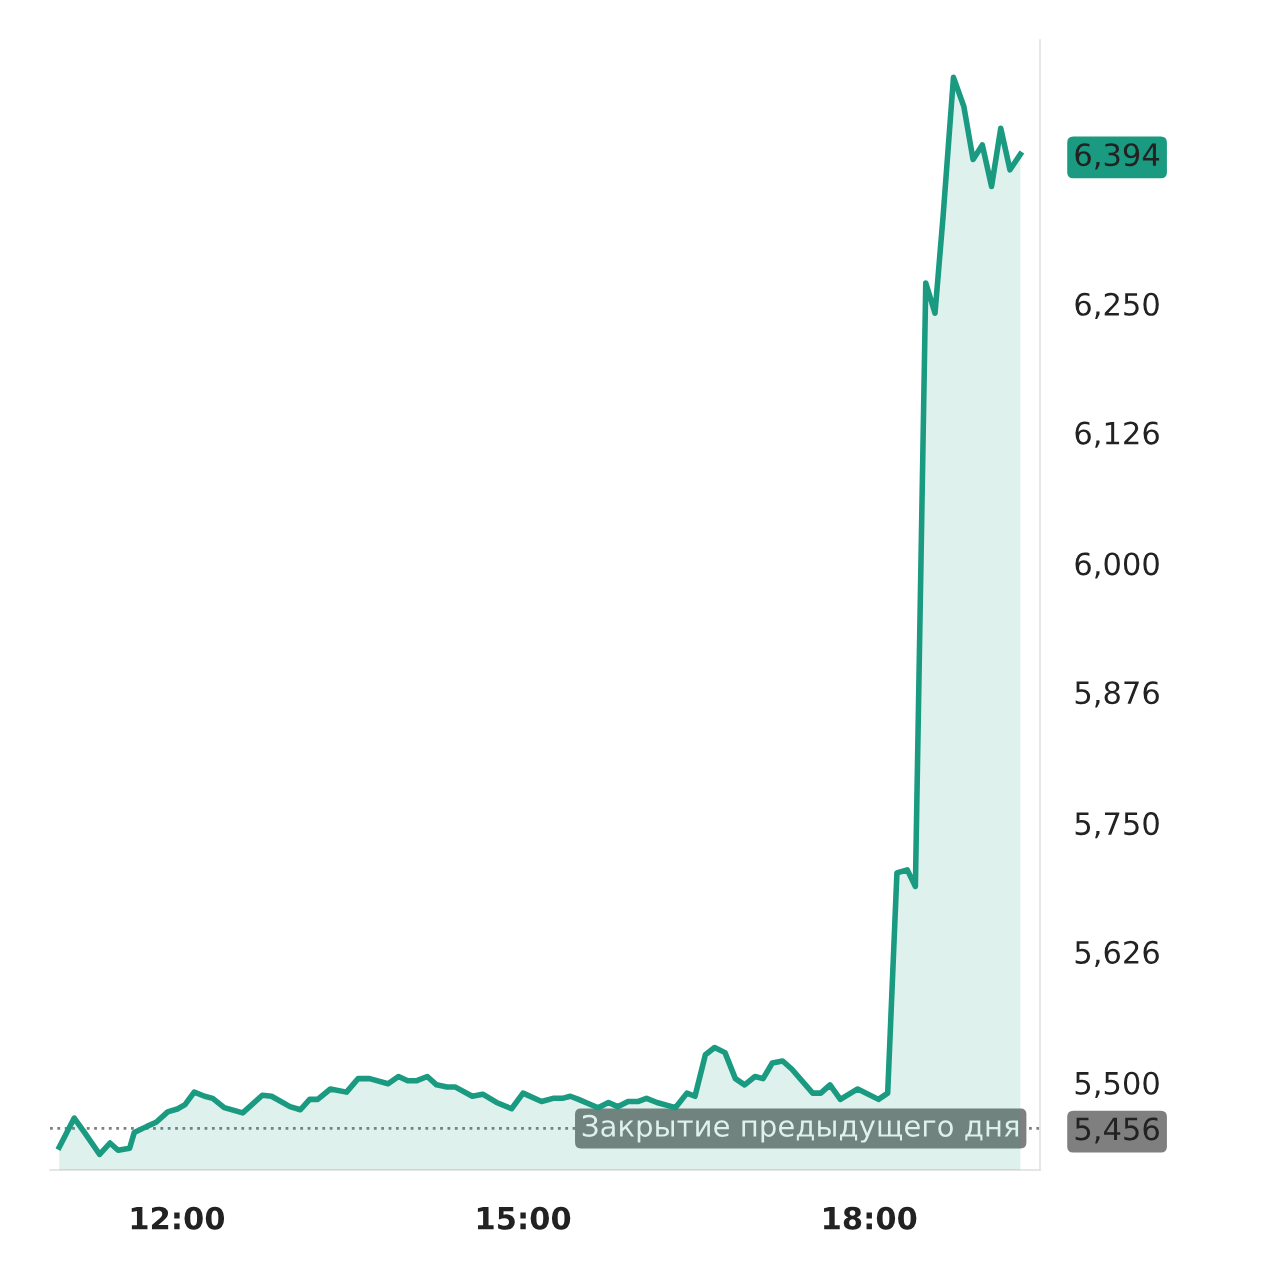  Describe the element at coordinates (800, 1128) in the screenshot. I see `ref-line-label: Закрытие предыдущего дня` at that location.